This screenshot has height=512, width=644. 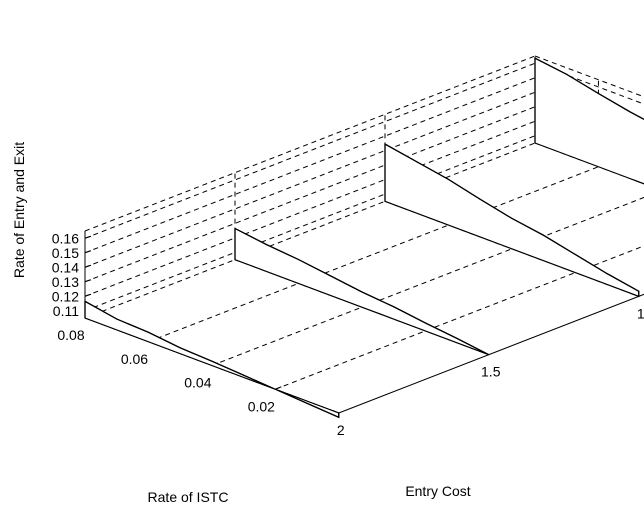 What do you see at coordinates (65, 296) in the screenshot?
I see `z-tick-label: 0.12` at bounding box center [65, 296].